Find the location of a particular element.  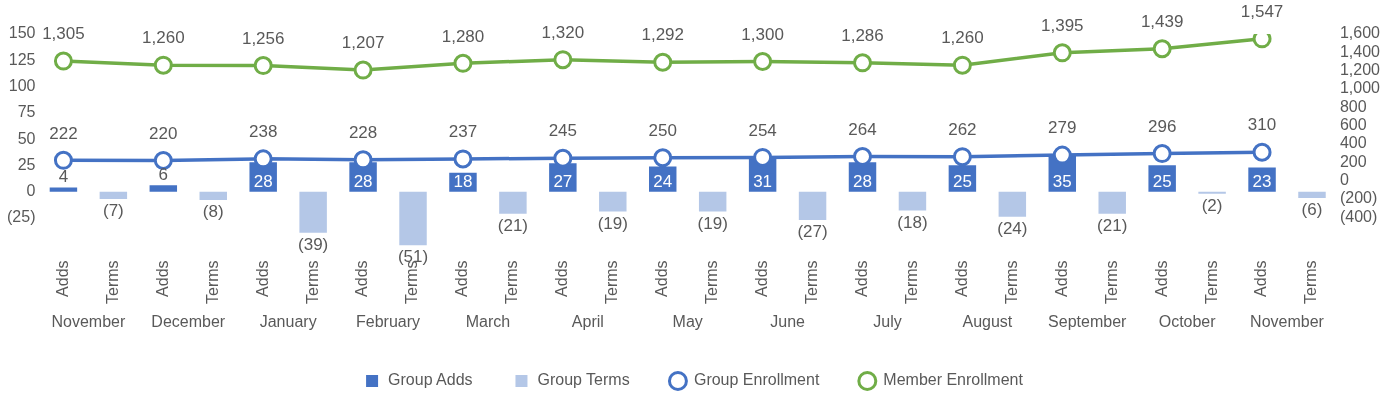

data-label: (7) is located at coordinates (113, 211).